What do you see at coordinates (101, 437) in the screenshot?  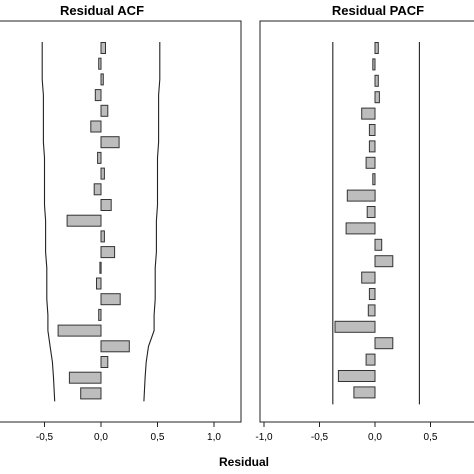 I see `acf-tick-label-3: 0,0` at bounding box center [101, 437].